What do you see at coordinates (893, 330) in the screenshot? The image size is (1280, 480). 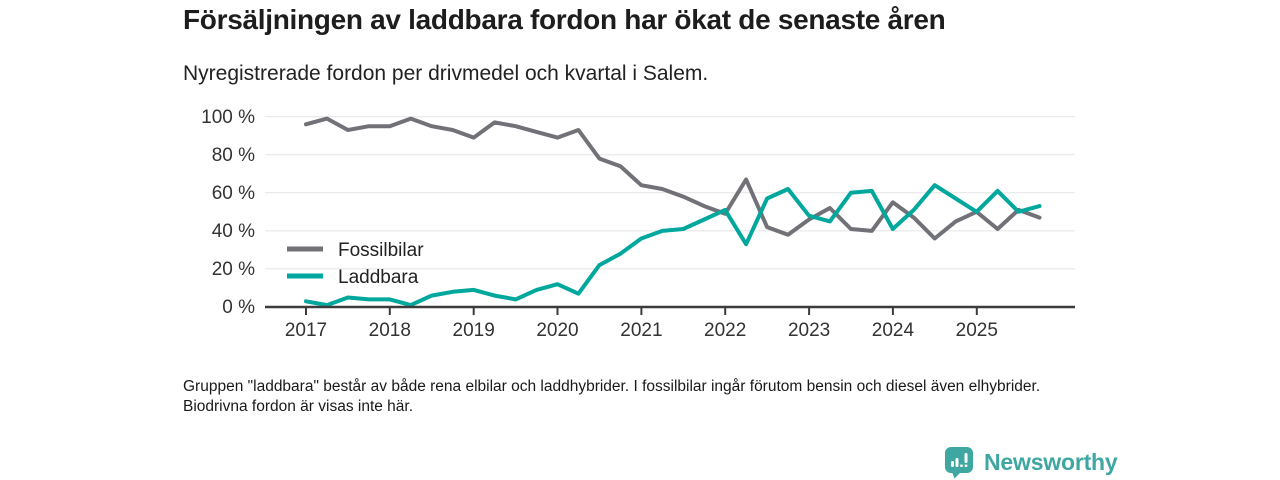 I see `x-tick-label: 2024` at bounding box center [893, 330].